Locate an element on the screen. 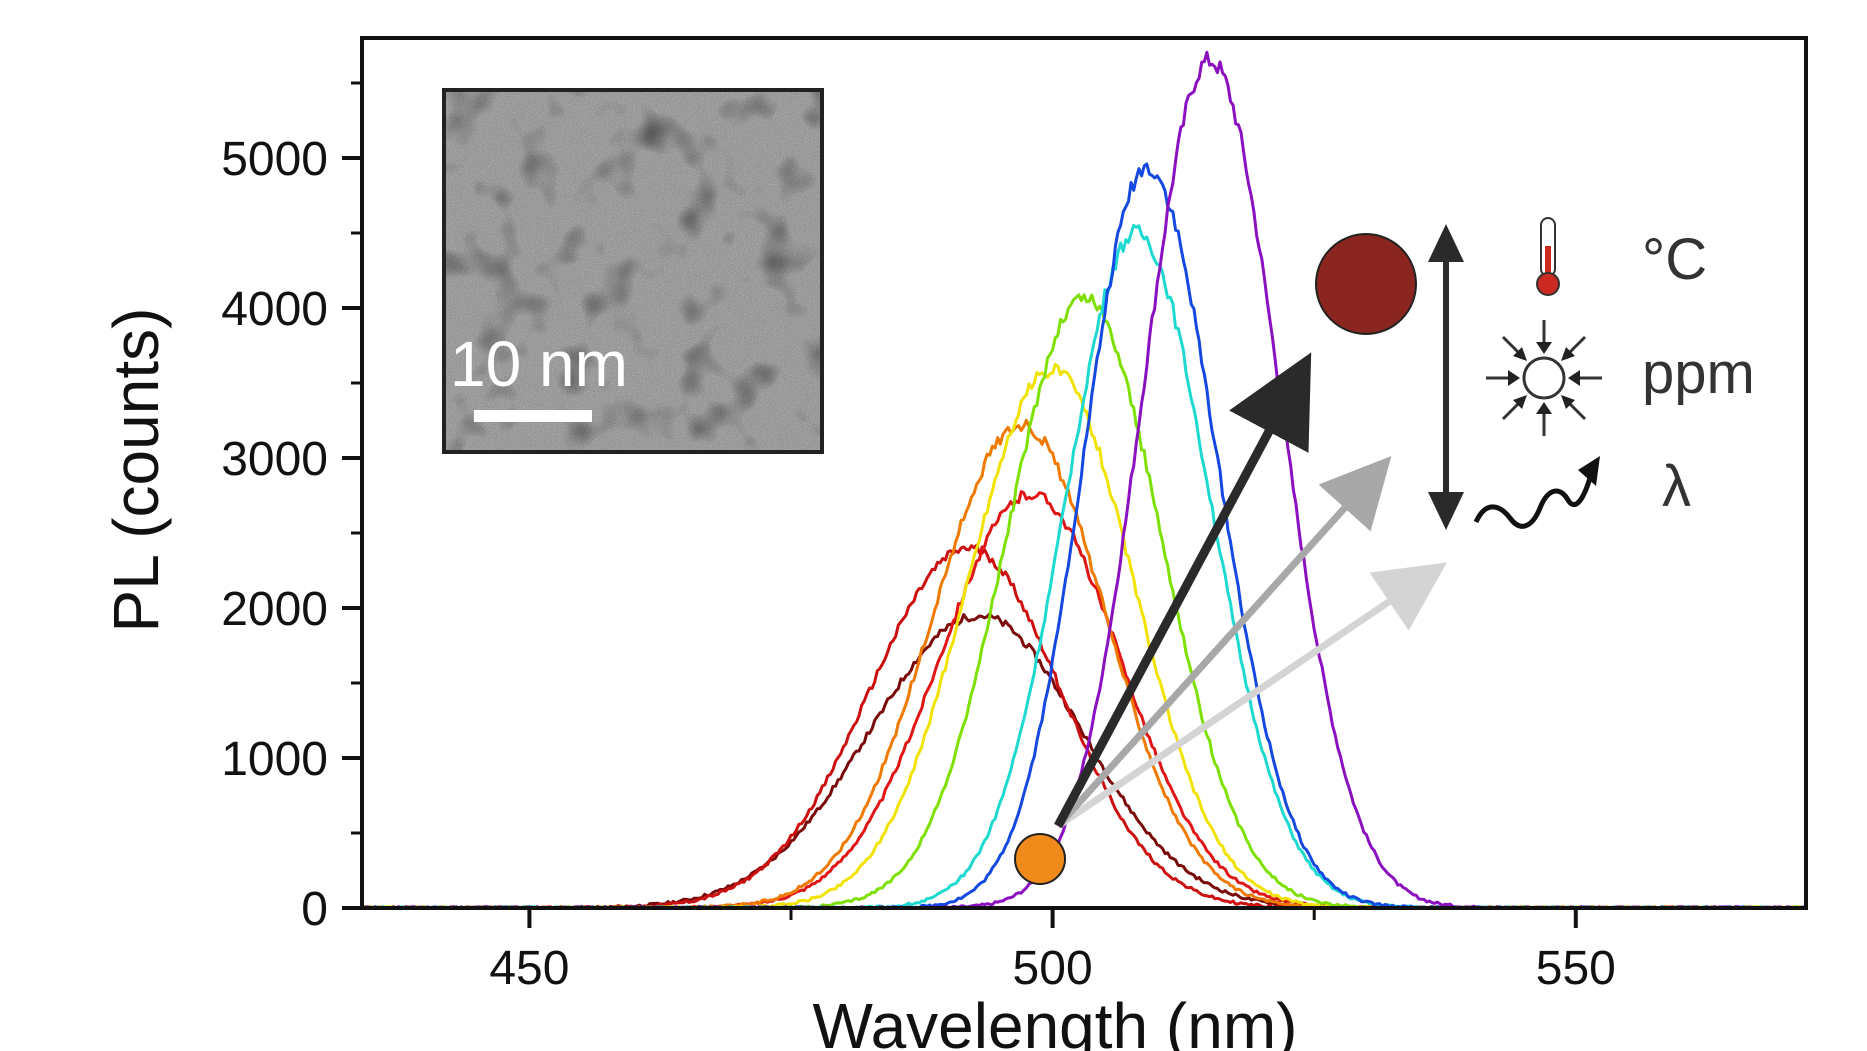 Image resolution: width=1867 pixels, height=1051 pixels. scale-bar-label: 10 nm is located at coordinates (539, 364).